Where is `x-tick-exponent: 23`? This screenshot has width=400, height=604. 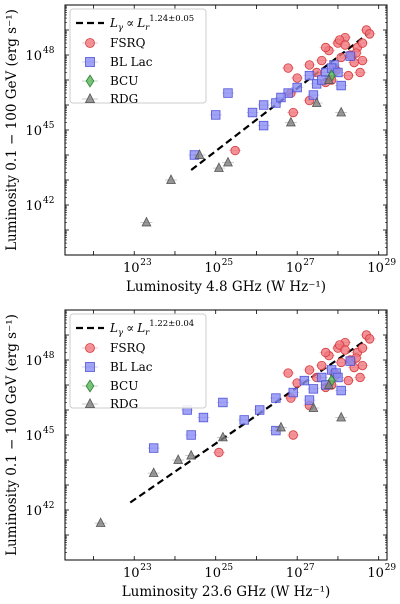 x-tick-exponent: 23 is located at coordinates (146, 568).